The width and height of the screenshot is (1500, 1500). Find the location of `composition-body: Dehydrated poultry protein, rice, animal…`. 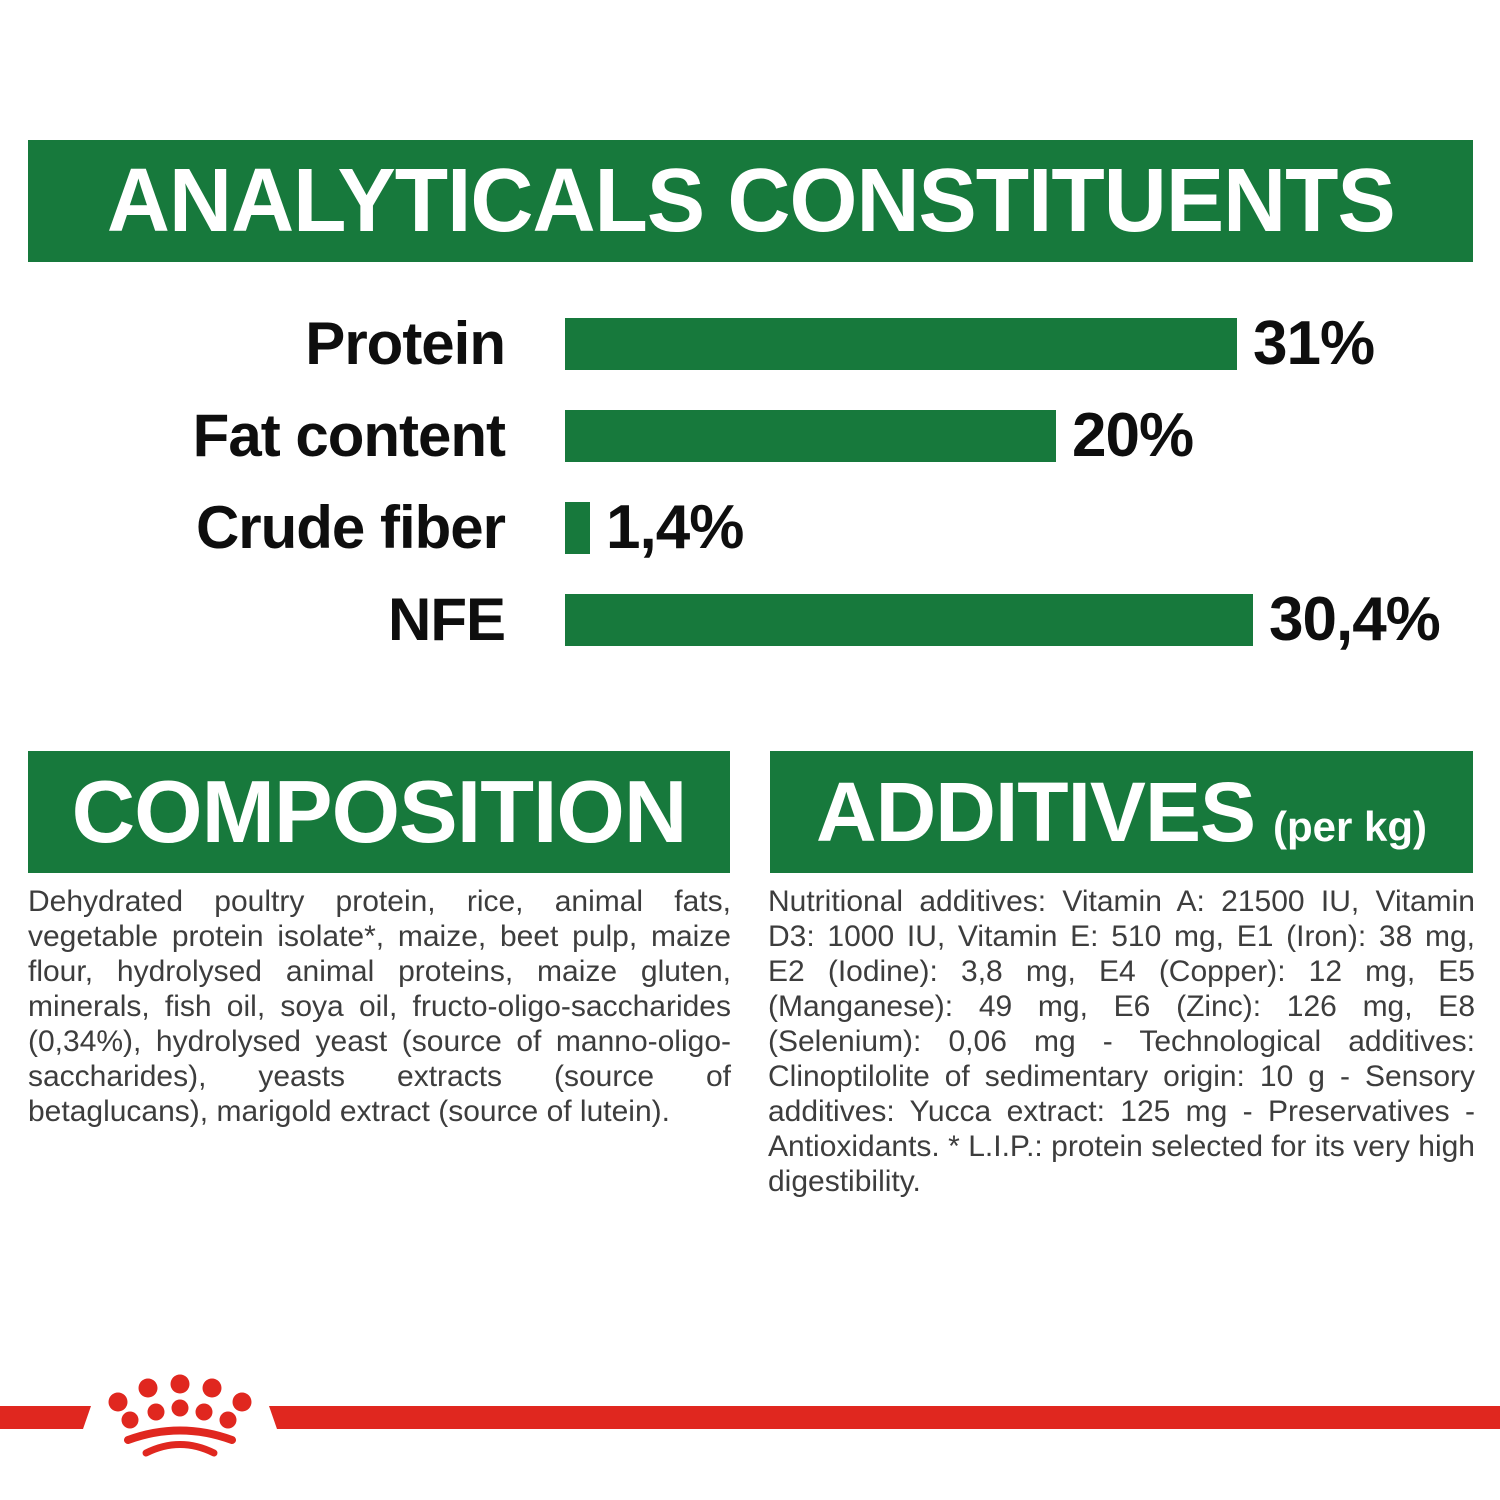

composition-body: Dehydrated poultry protein, rice, animal… is located at coordinates (379, 1006).